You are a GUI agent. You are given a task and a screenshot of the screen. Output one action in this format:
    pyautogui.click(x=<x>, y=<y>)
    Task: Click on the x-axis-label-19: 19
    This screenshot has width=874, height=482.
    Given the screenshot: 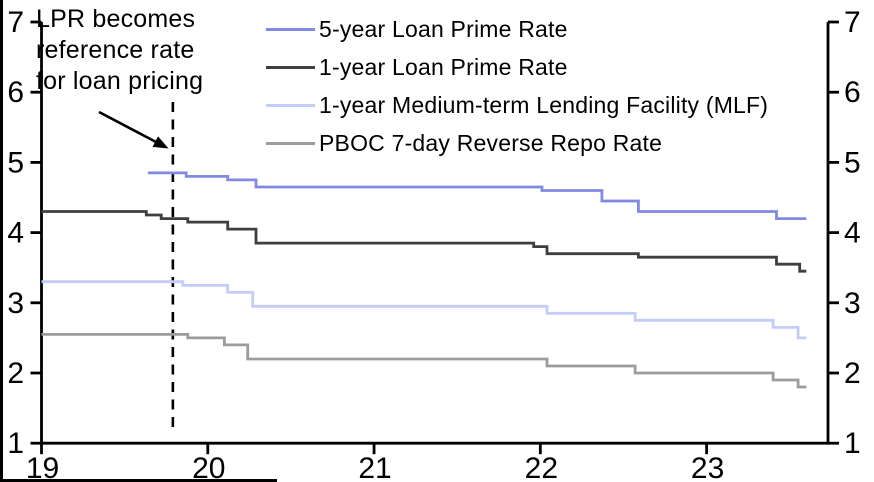 What is the action you would take?
    pyautogui.click(x=42, y=467)
    